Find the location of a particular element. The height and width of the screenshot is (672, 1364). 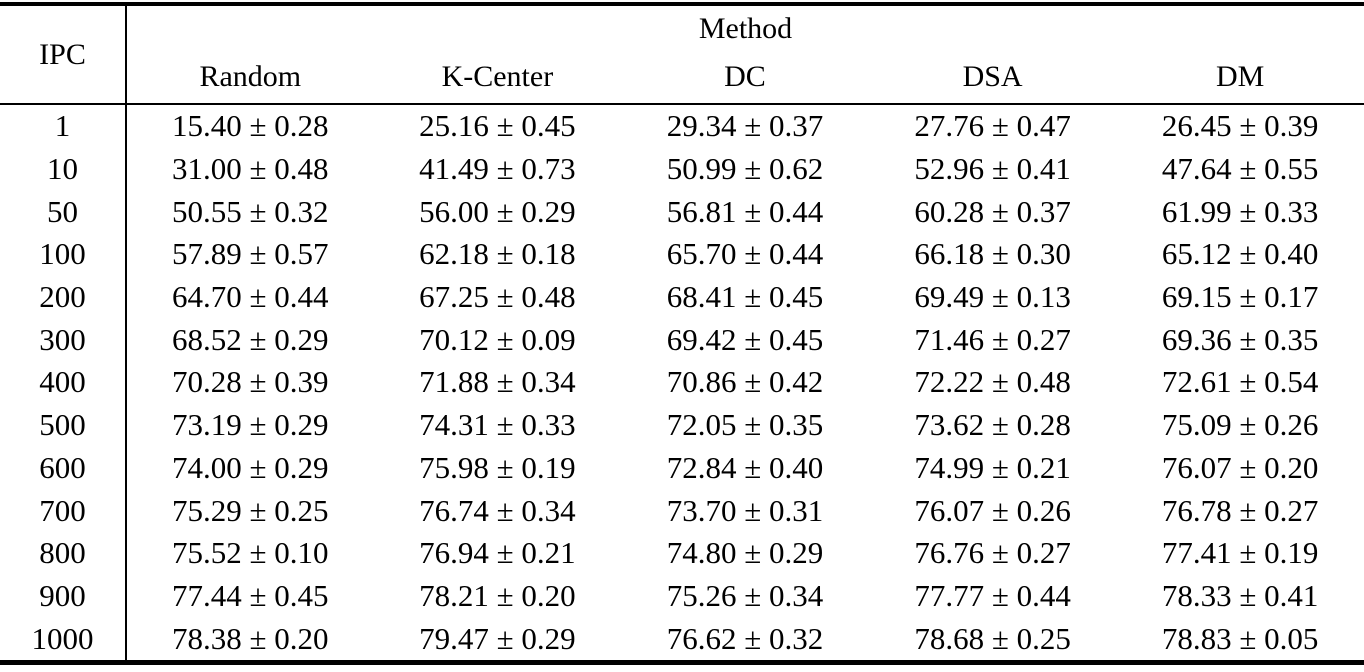

ipc-cell: 100 is located at coordinates (63, 254).